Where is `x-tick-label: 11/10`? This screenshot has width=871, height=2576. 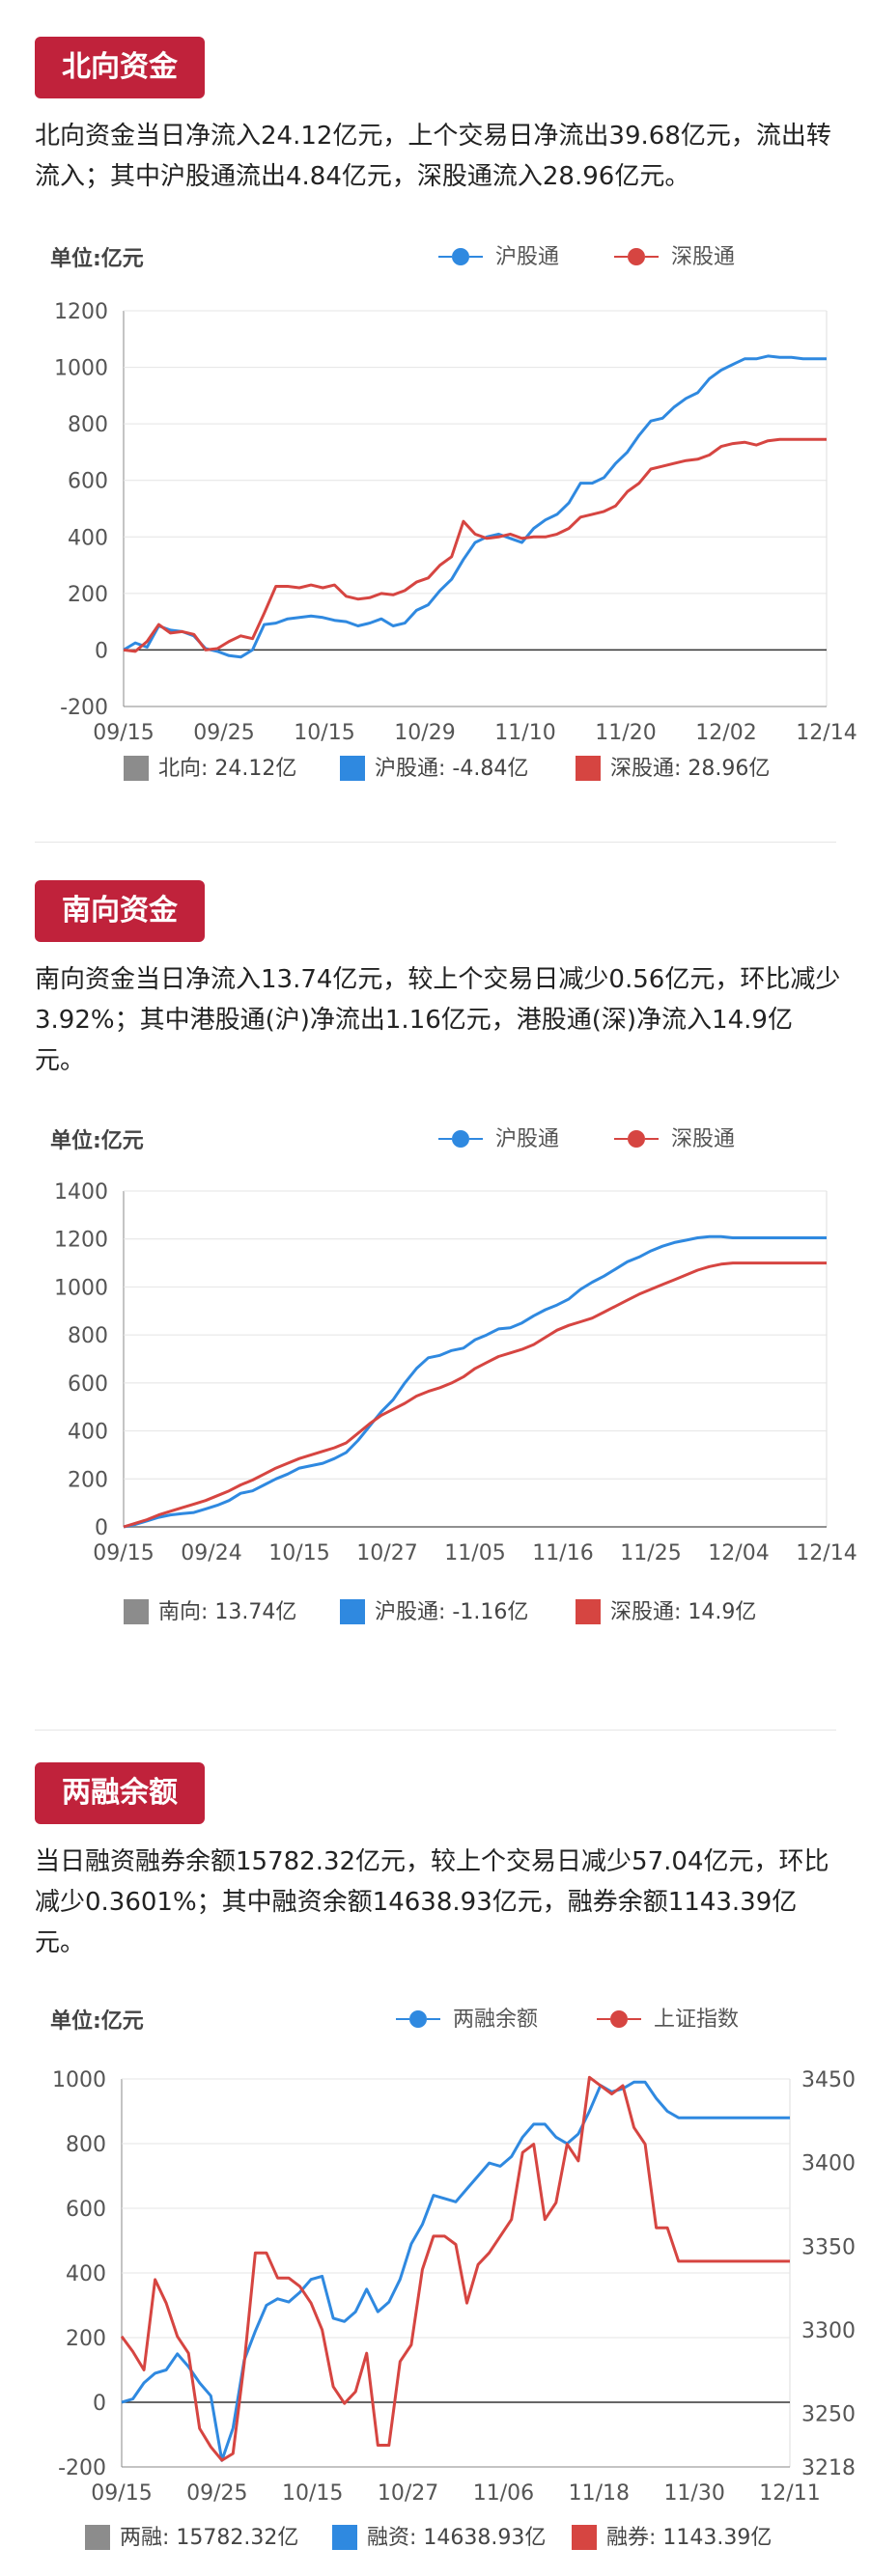 x-tick-label: 11/10 is located at coordinates (524, 733).